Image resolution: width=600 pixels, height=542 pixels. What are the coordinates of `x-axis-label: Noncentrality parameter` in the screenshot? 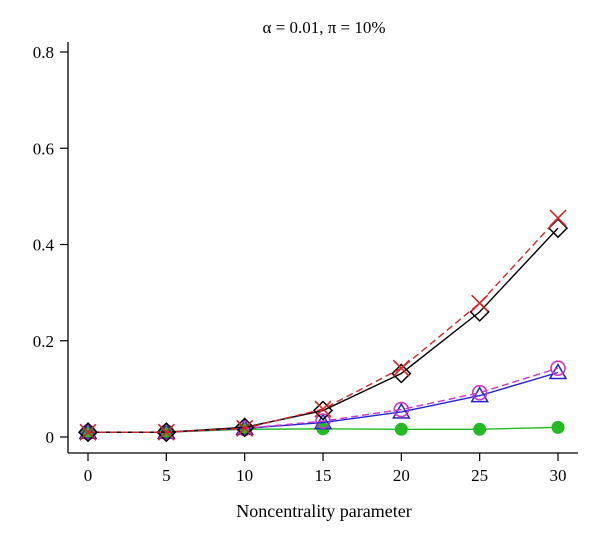 It's located at (323, 511).